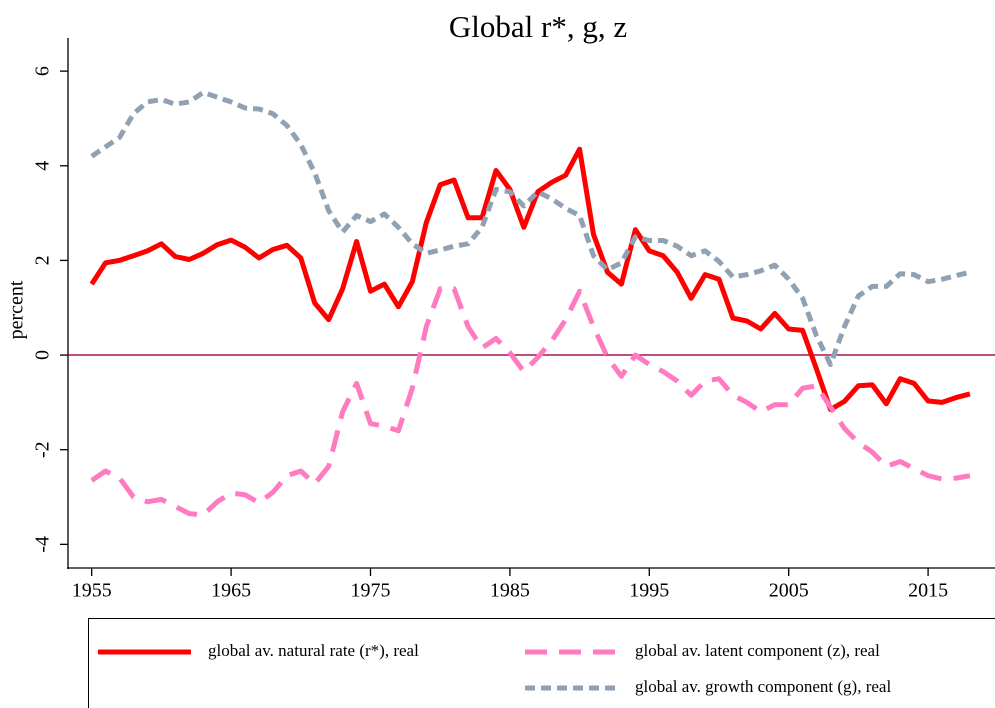 This screenshot has height=708, width=995. Describe the element at coordinates (43, 71) in the screenshot. I see `y-tick-label: 6` at that location.